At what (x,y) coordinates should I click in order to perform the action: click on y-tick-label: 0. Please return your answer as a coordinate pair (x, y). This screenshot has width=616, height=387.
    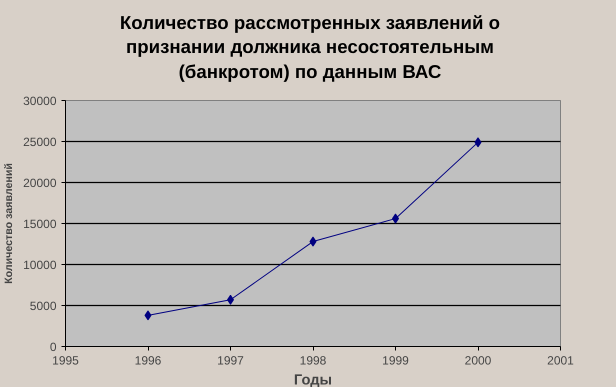
    Looking at the image, I should click on (53, 347).